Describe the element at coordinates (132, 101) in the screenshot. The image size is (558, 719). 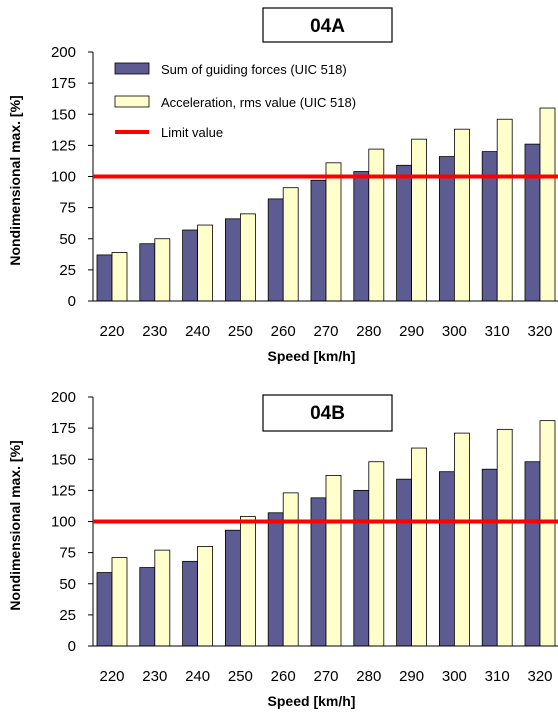
I see `legend-swatch-acceleration` at that location.